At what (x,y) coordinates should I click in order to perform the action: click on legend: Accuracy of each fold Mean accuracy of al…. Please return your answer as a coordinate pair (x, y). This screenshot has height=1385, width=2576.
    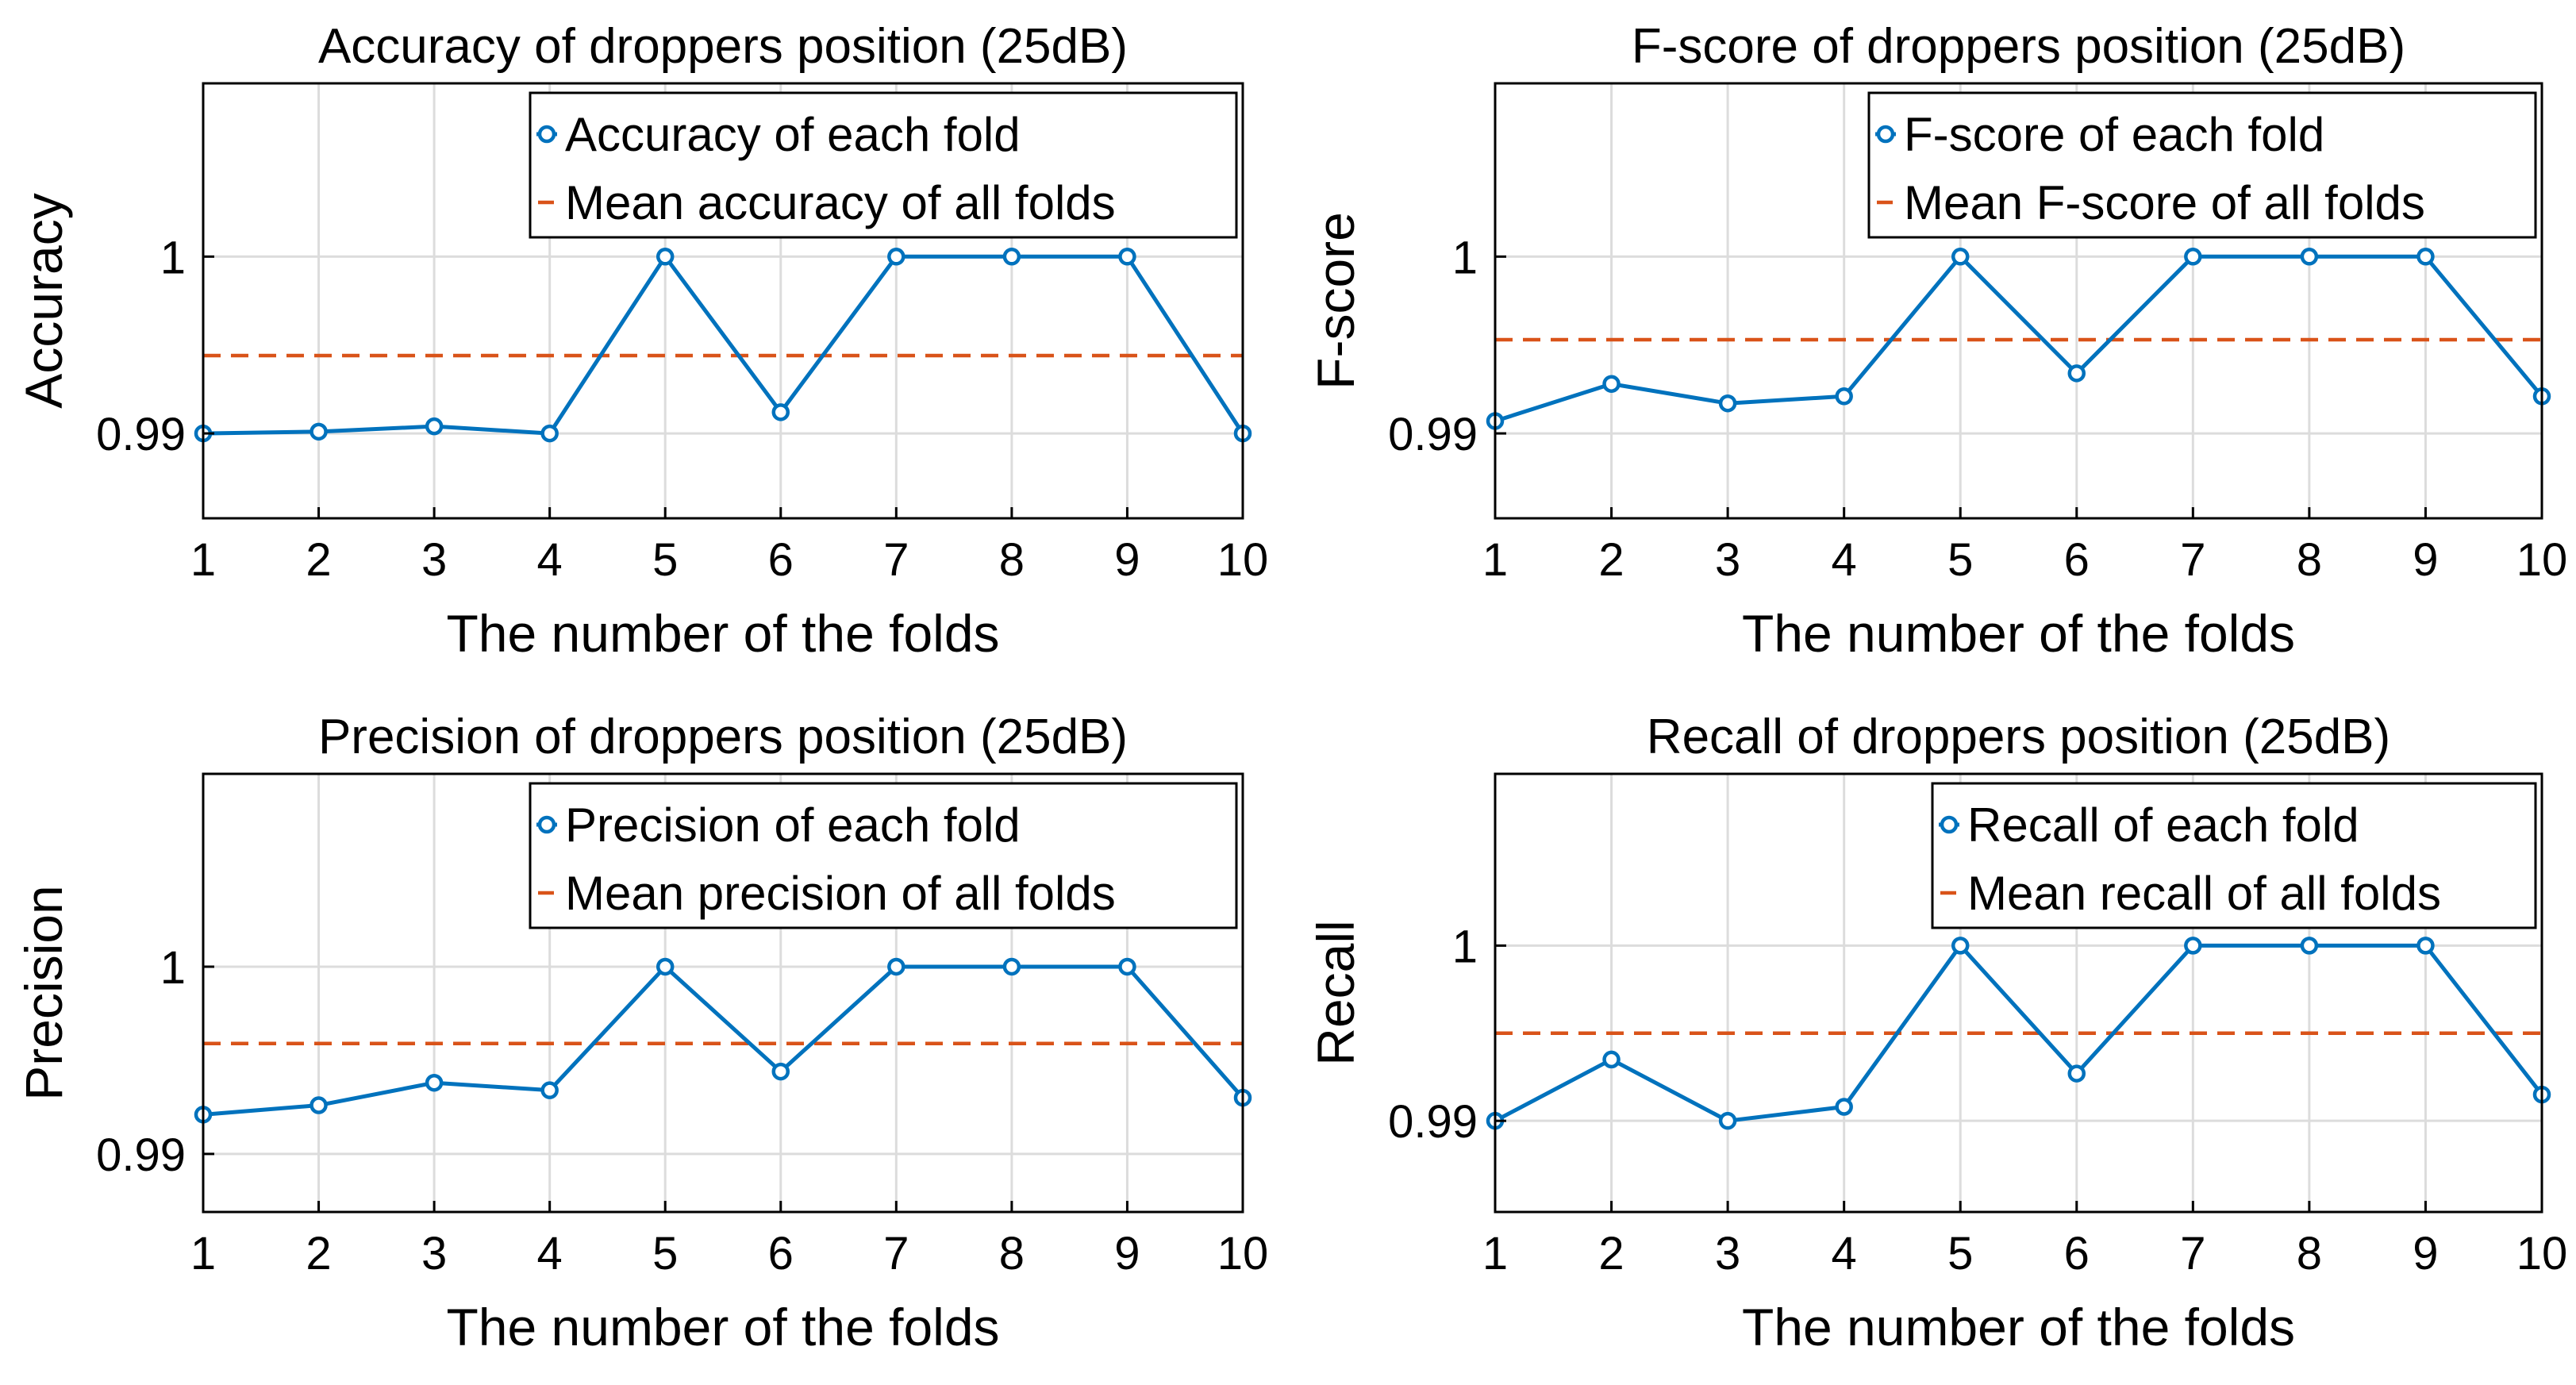
    Looking at the image, I should click on (883, 165).